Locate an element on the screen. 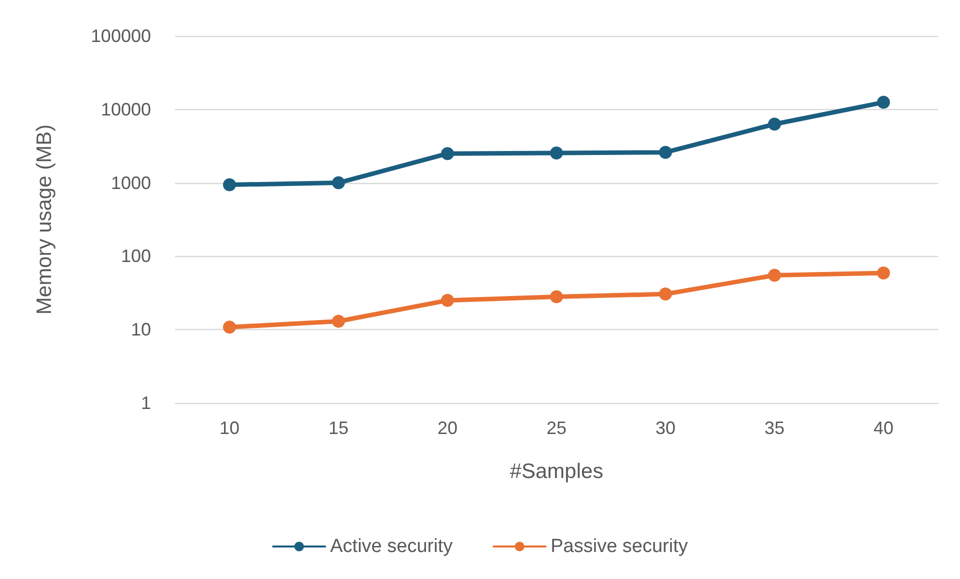  x-tick-label: 20 is located at coordinates (447, 428).